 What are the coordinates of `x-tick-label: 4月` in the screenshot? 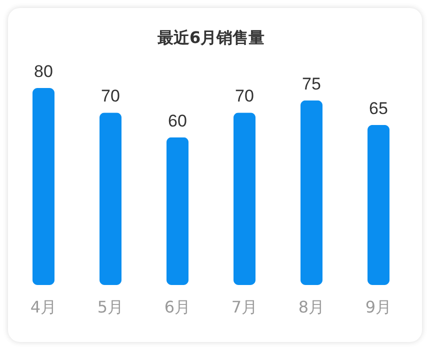 It's located at (43, 307).